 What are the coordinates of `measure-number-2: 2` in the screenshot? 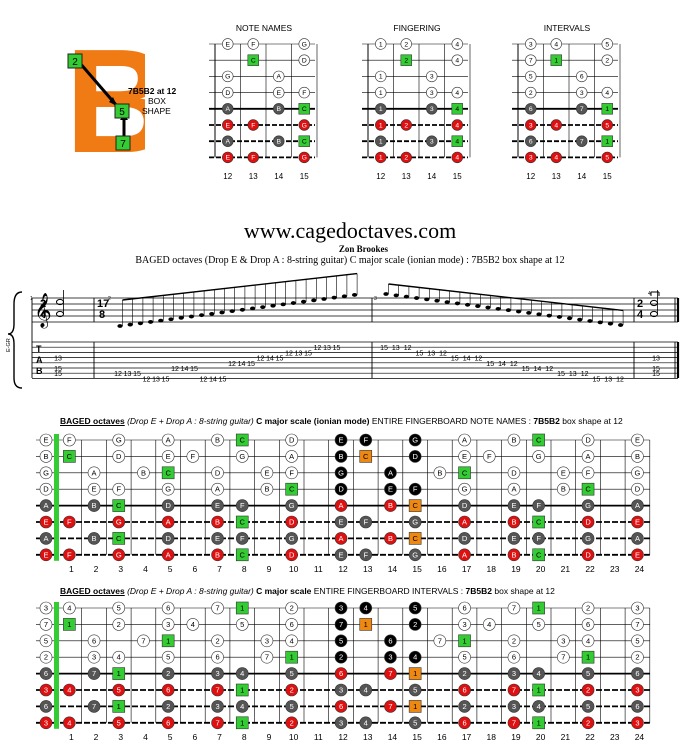 It's located at (109, 299).